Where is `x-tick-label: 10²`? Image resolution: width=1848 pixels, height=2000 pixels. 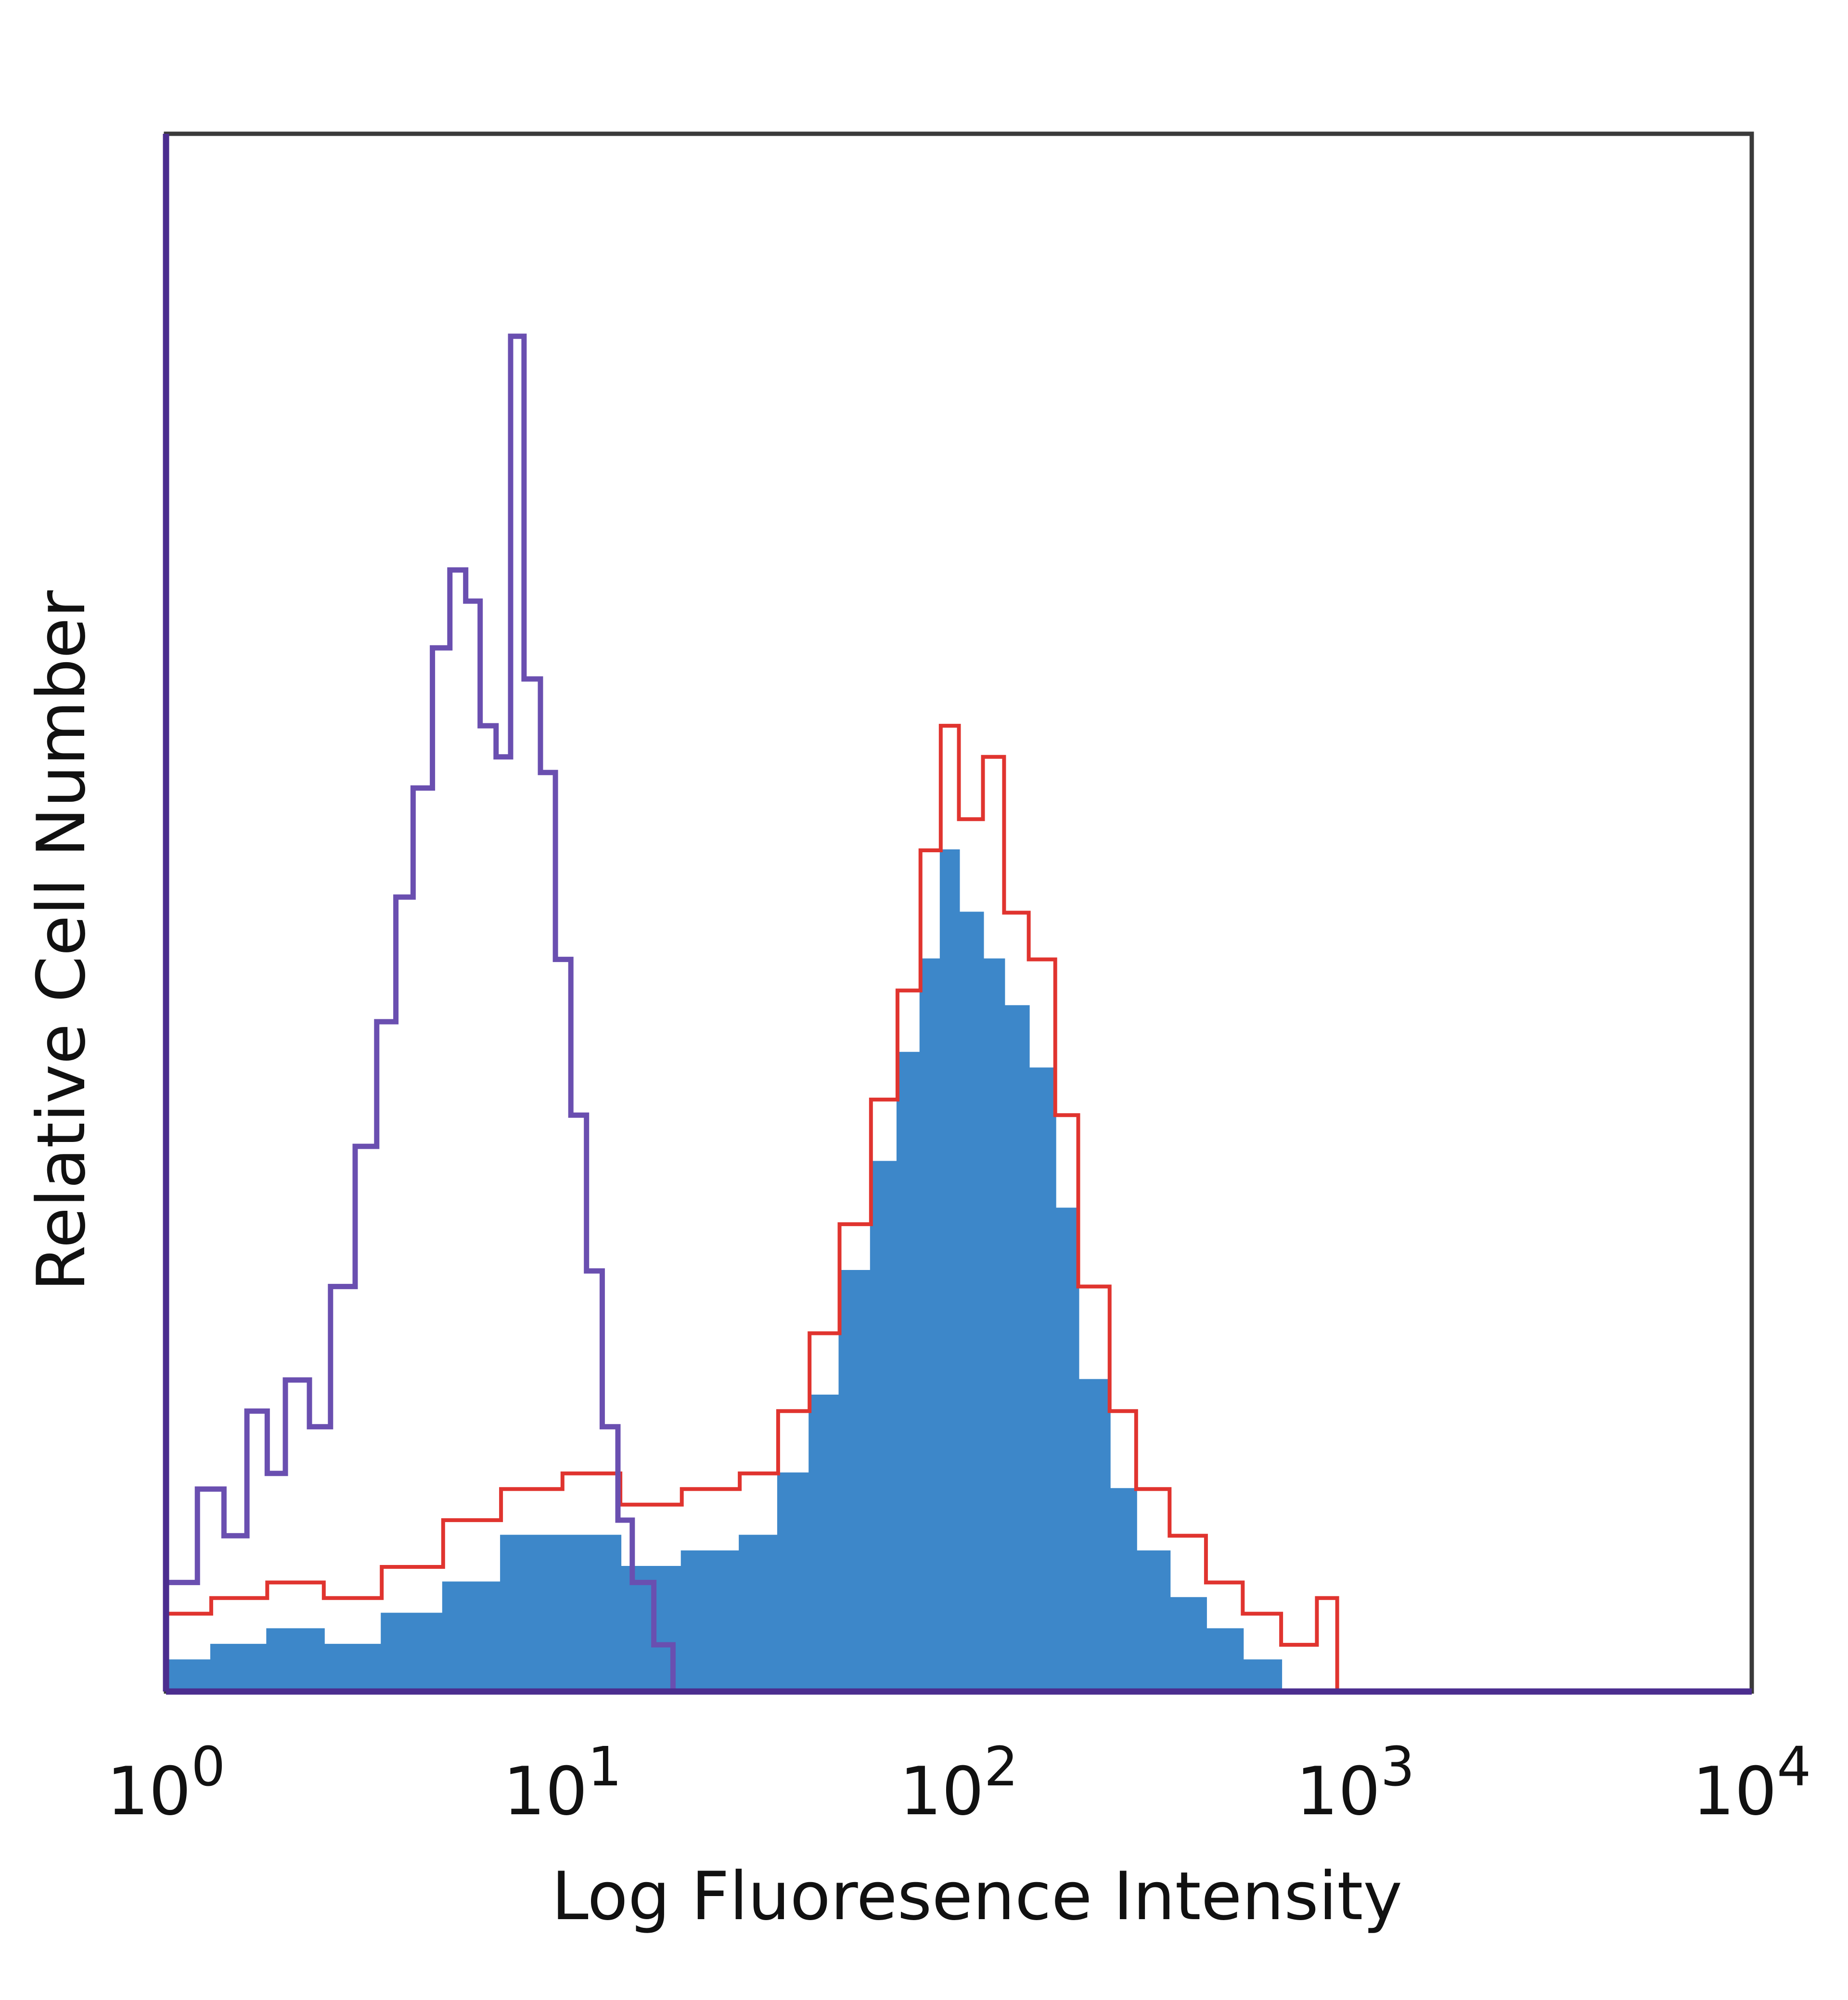
x-tick-label: 10² is located at coordinates (958, 1783).